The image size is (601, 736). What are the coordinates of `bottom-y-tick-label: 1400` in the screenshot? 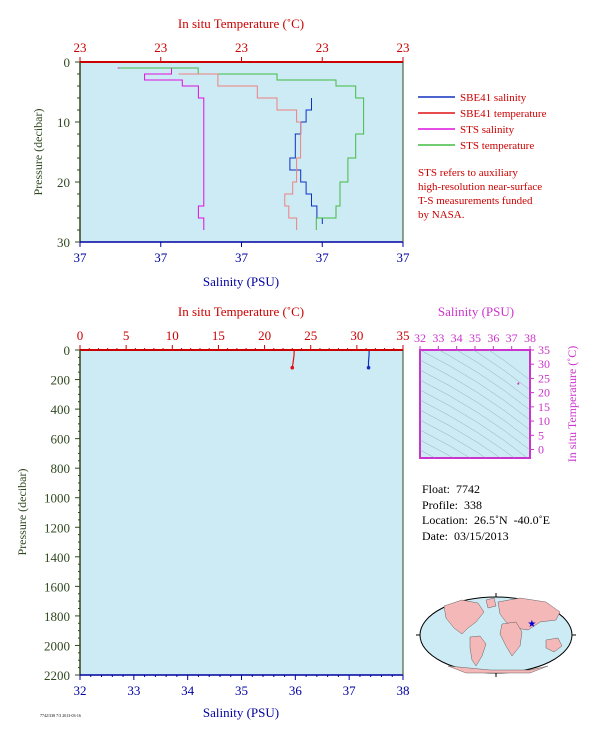 It's located at (57, 557).